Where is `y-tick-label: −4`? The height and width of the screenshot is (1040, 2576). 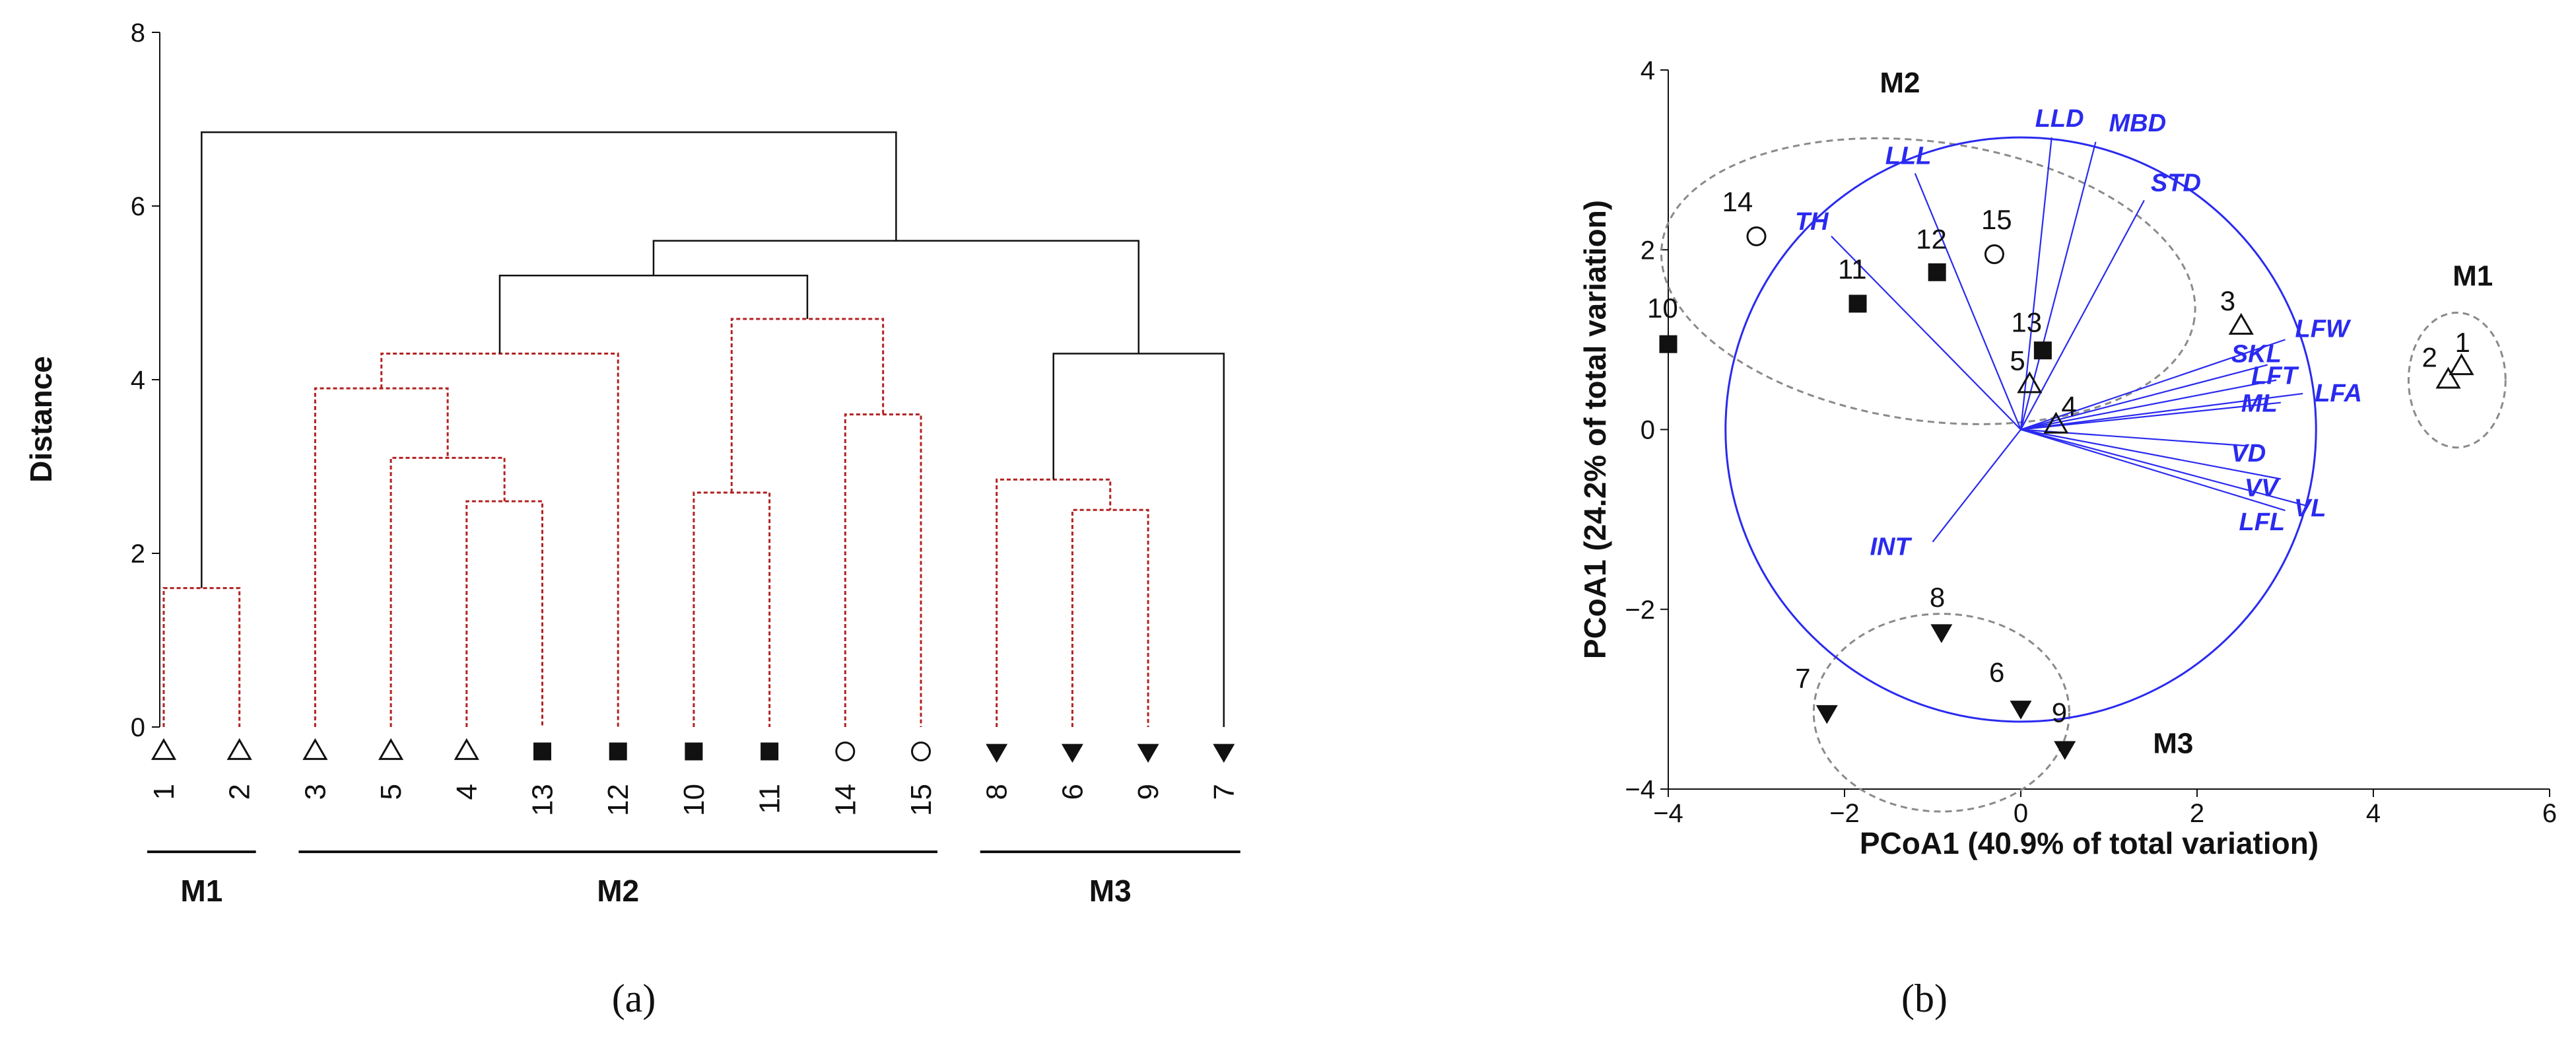
y-tick-label: −4 is located at coordinates (1640, 789).